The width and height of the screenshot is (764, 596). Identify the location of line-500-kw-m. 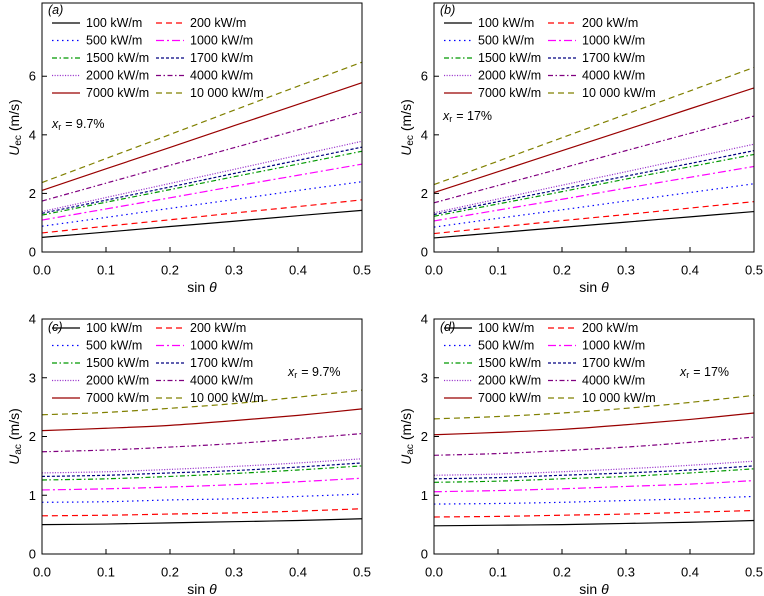
(594, 205).